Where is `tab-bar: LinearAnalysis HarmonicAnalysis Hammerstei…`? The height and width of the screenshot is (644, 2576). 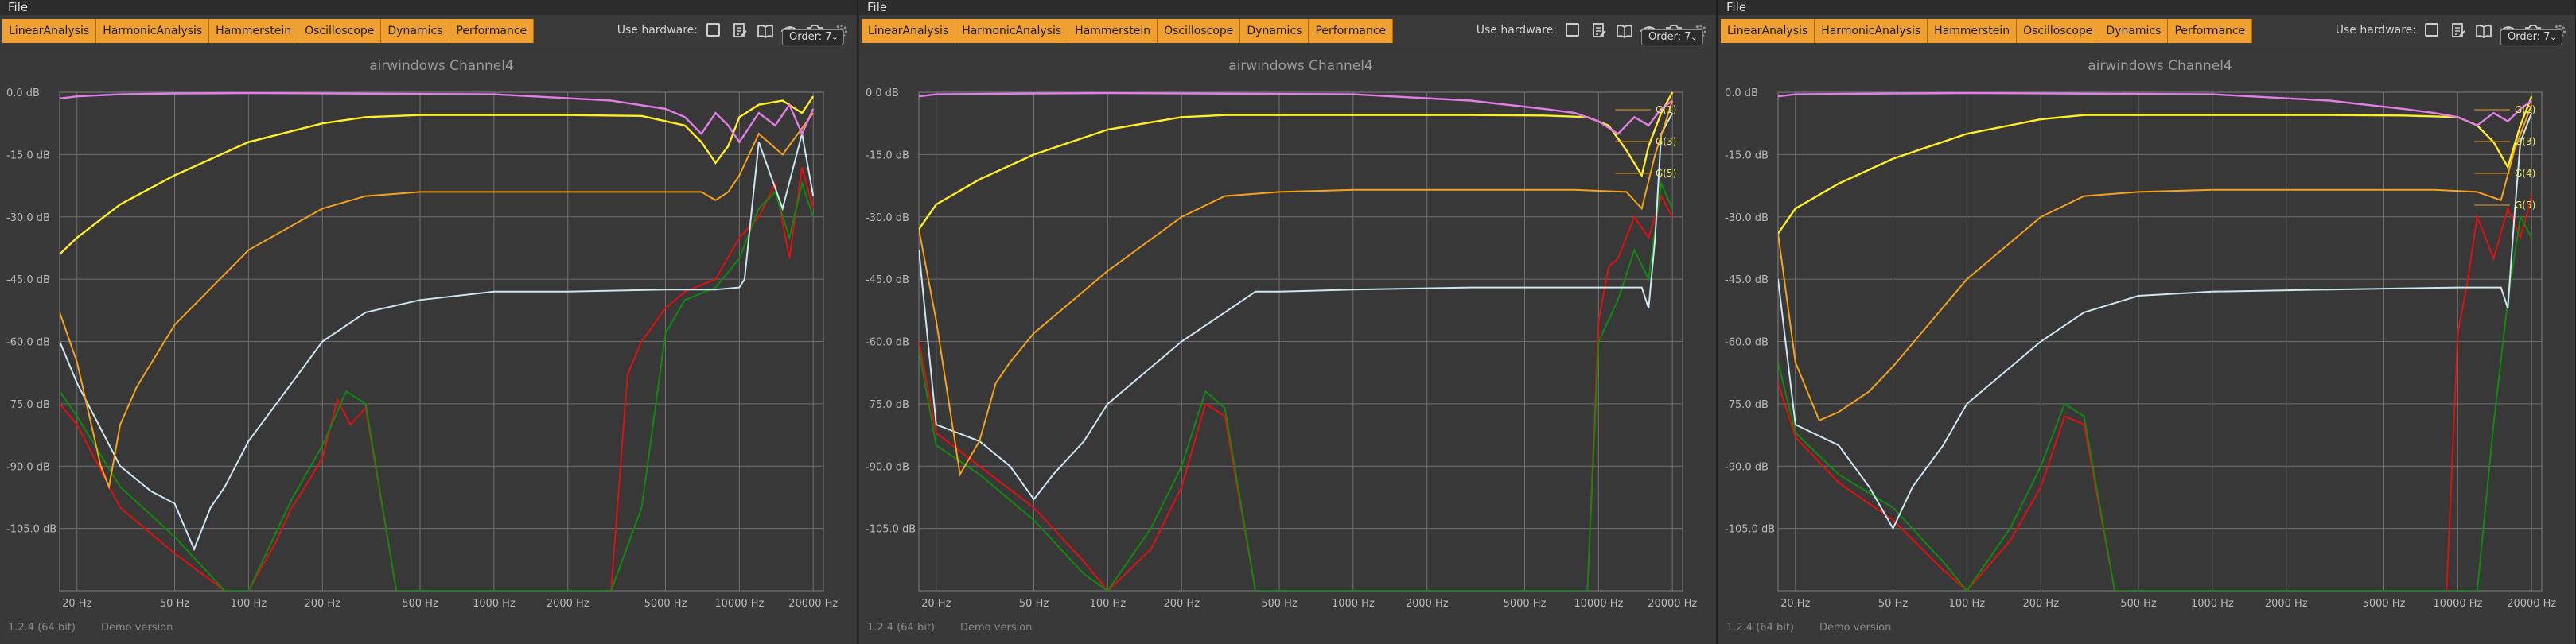
tab-bar: LinearAnalysis HarmonicAnalysis Hammerstei… is located at coordinates (1128, 31).